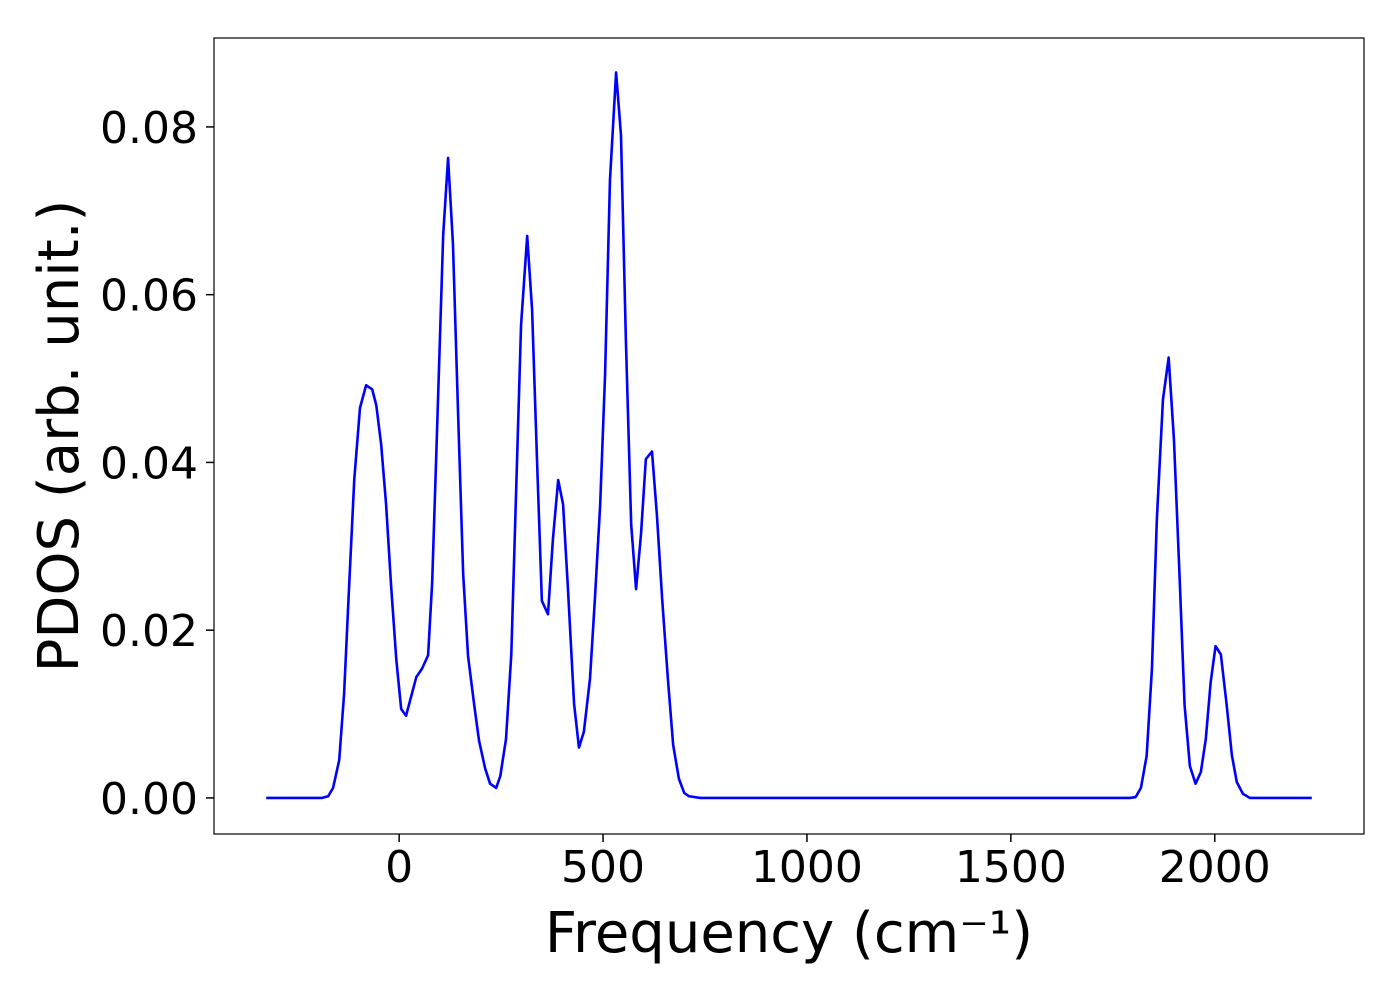  I want to click on y-tick-label: 0.00, so click(149, 799).